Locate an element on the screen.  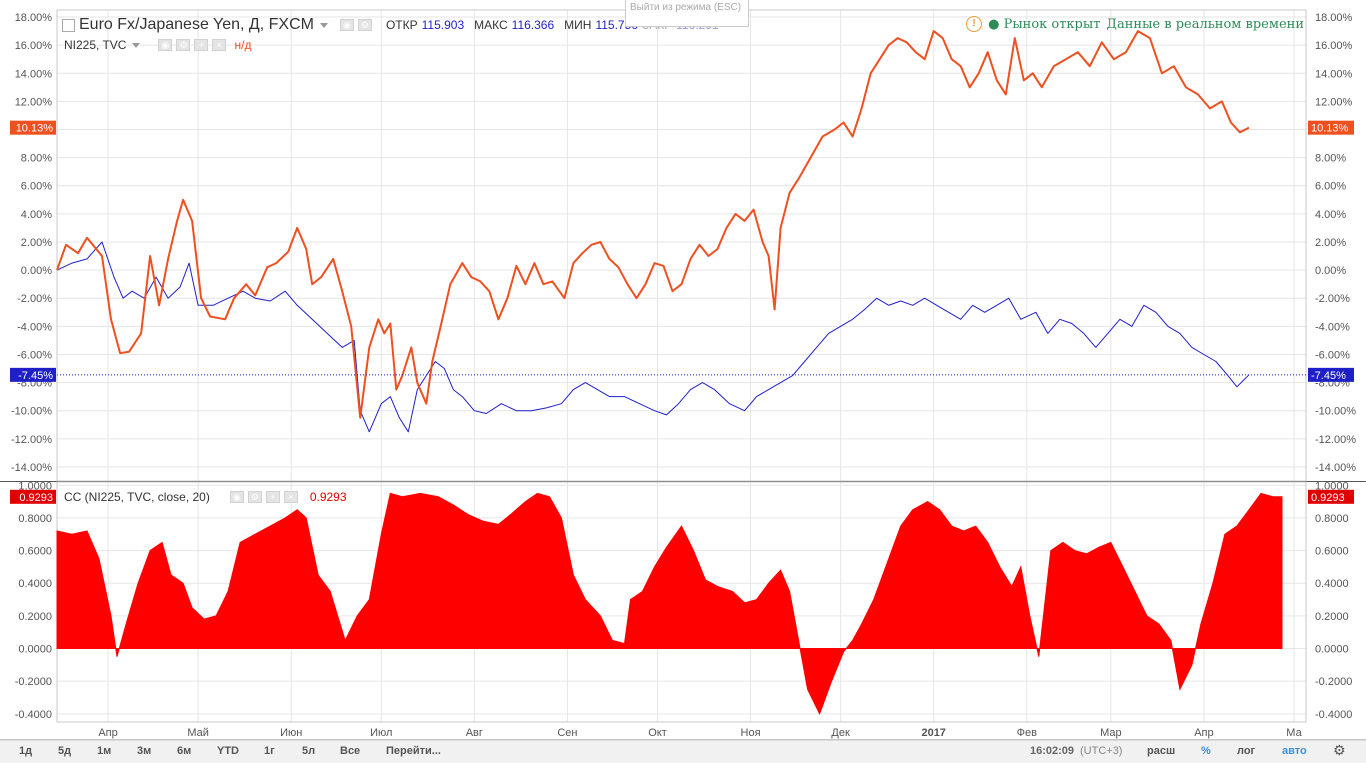
y-tick-label-left: 0.4000 is located at coordinates (35, 584).